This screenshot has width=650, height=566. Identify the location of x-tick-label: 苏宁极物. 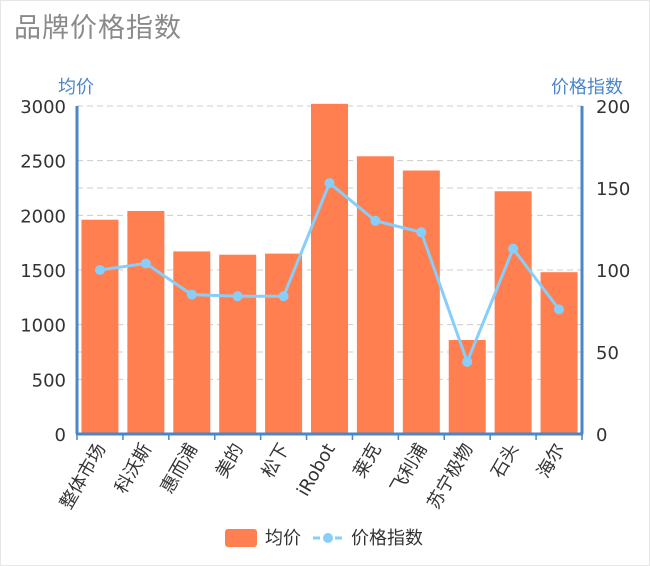
(450, 476).